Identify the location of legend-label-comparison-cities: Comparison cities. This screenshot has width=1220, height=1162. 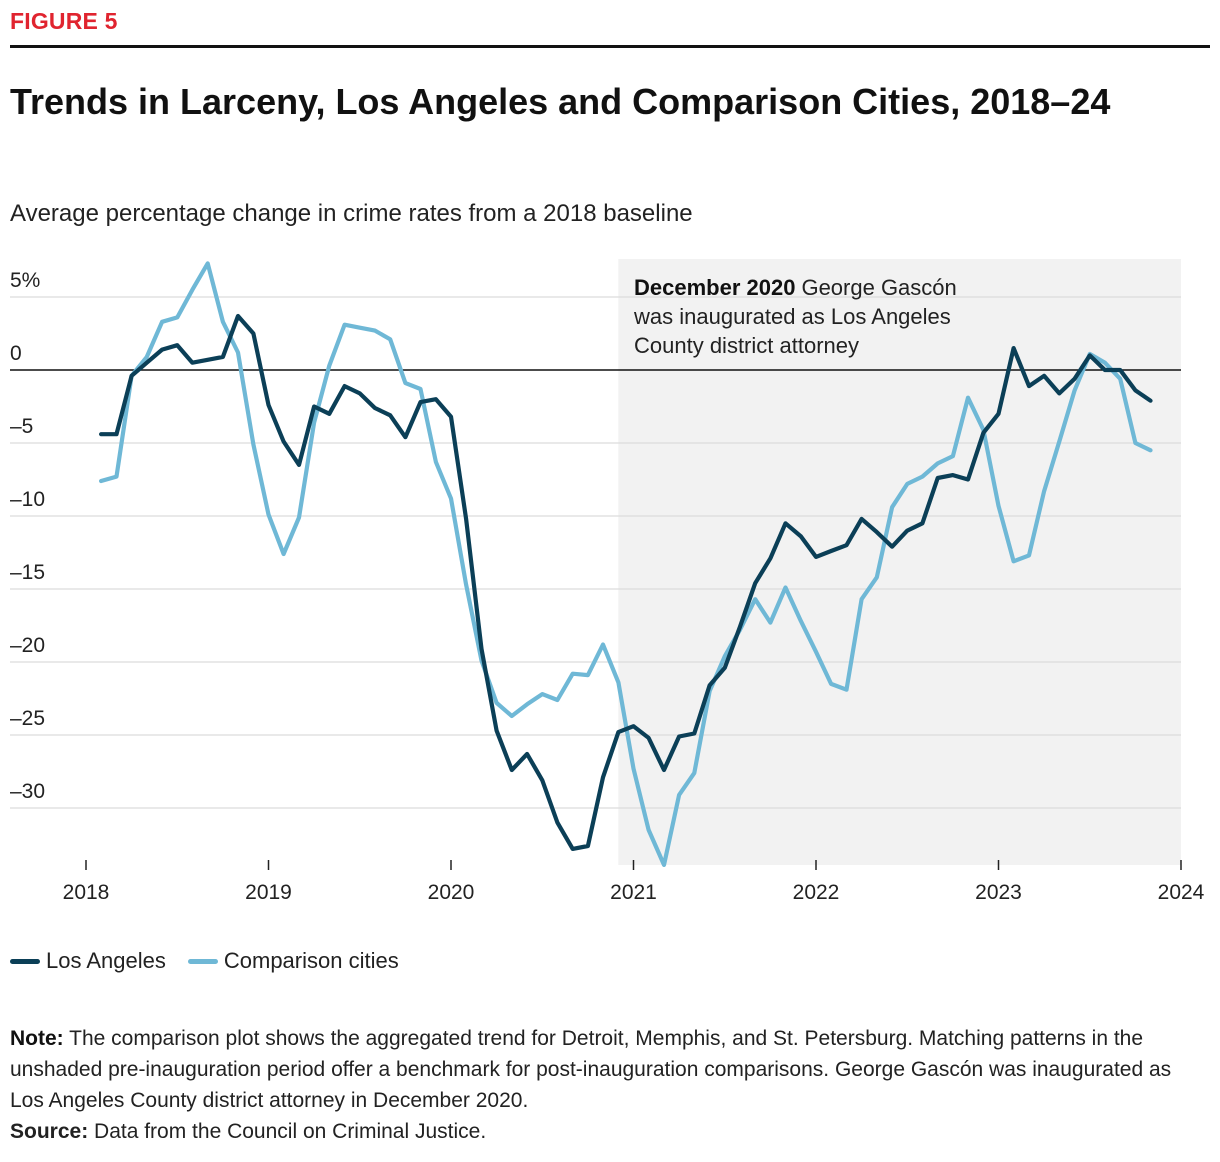
(311, 960).